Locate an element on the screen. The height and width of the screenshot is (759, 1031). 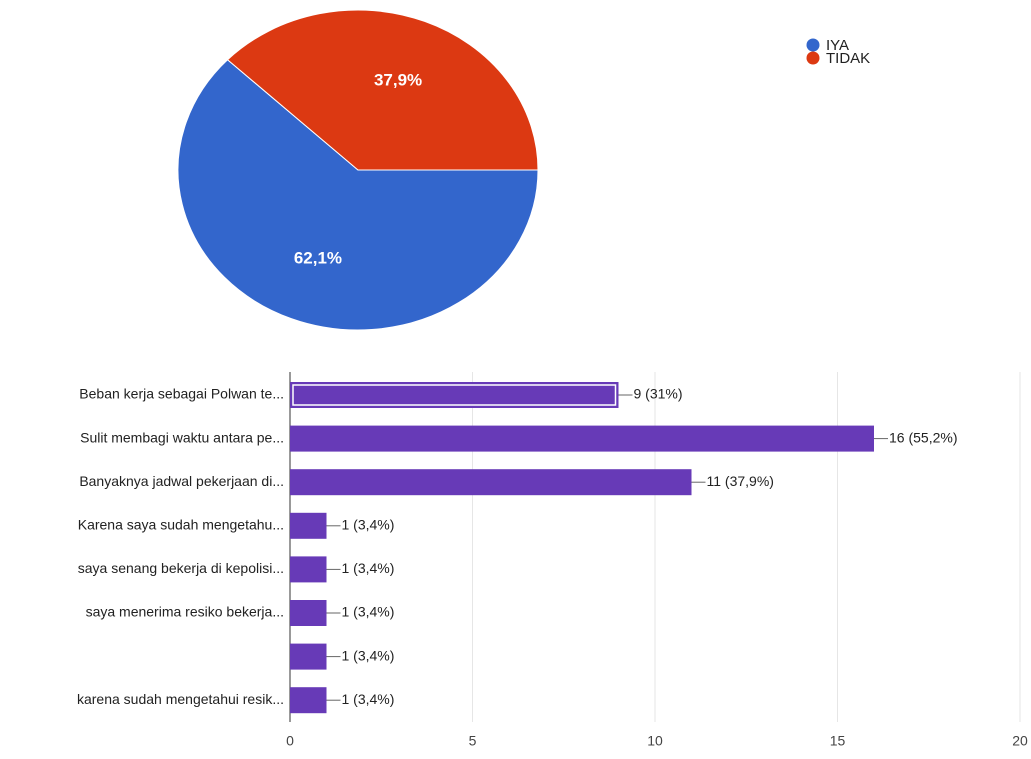
x-tick-label: 20 is located at coordinates (1020, 741).